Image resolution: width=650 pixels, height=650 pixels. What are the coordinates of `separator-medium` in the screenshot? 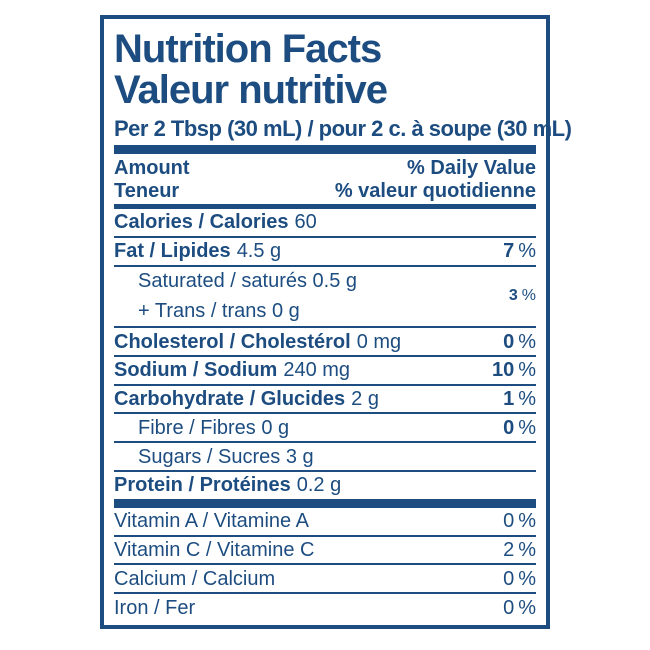 It's located at (325, 206).